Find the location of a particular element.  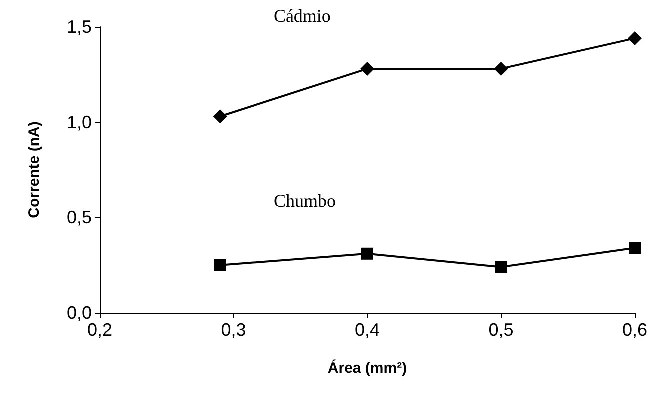

x-tick-label: 0,2 is located at coordinates (100, 330).